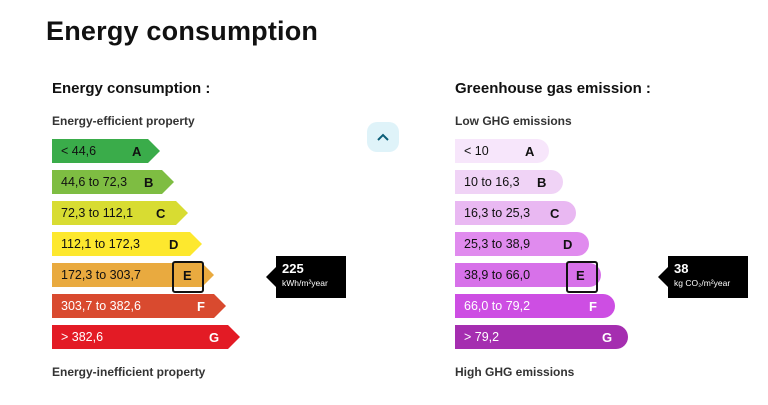  What do you see at coordinates (214, 337) in the screenshot?
I see `energy-class-letter: G` at bounding box center [214, 337].